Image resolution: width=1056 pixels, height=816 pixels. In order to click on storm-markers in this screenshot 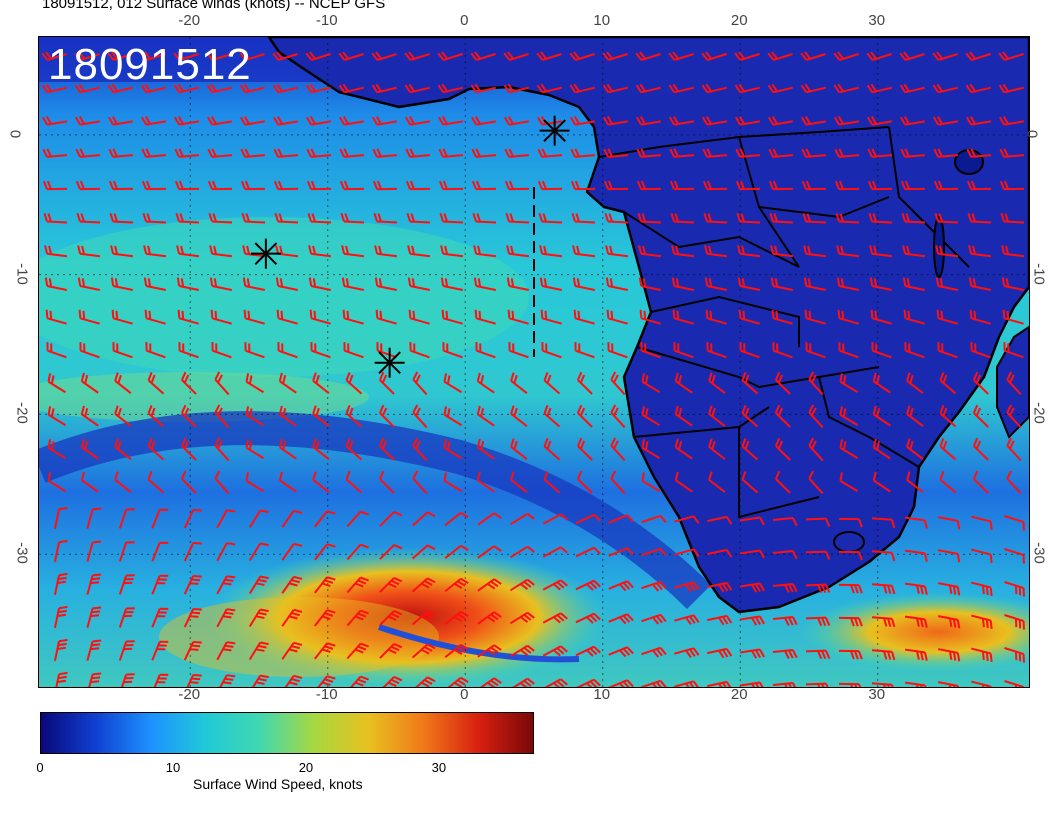, I will do `click(410, 246)`.